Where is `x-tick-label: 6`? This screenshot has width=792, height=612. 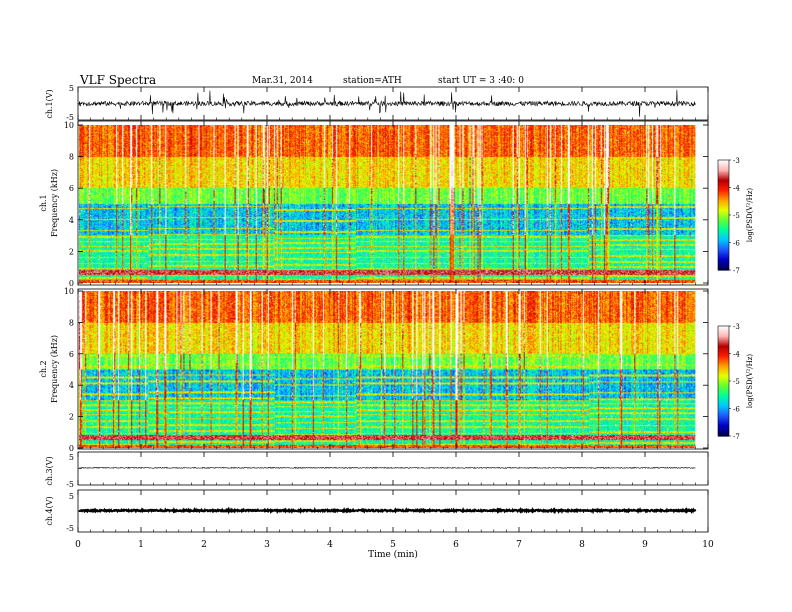 x-tick-label: 6 is located at coordinates (456, 545).